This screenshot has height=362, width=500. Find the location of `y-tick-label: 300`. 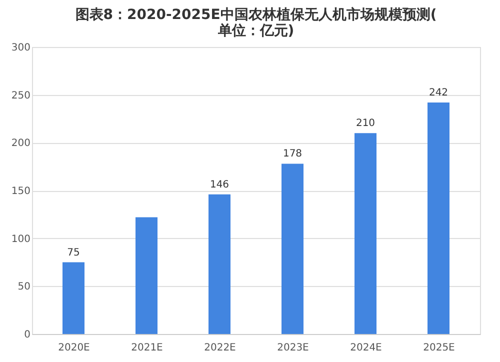

y-tick-label: 300 is located at coordinates (20, 48).